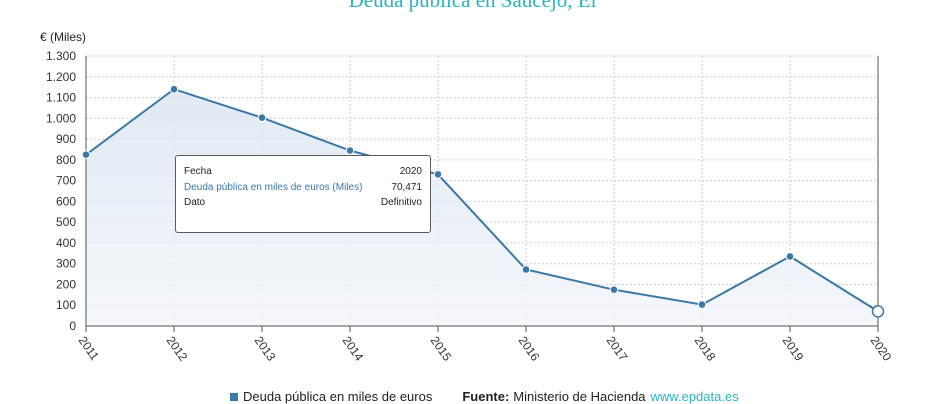  I want to click on y-tick-label: 400, so click(66, 243).